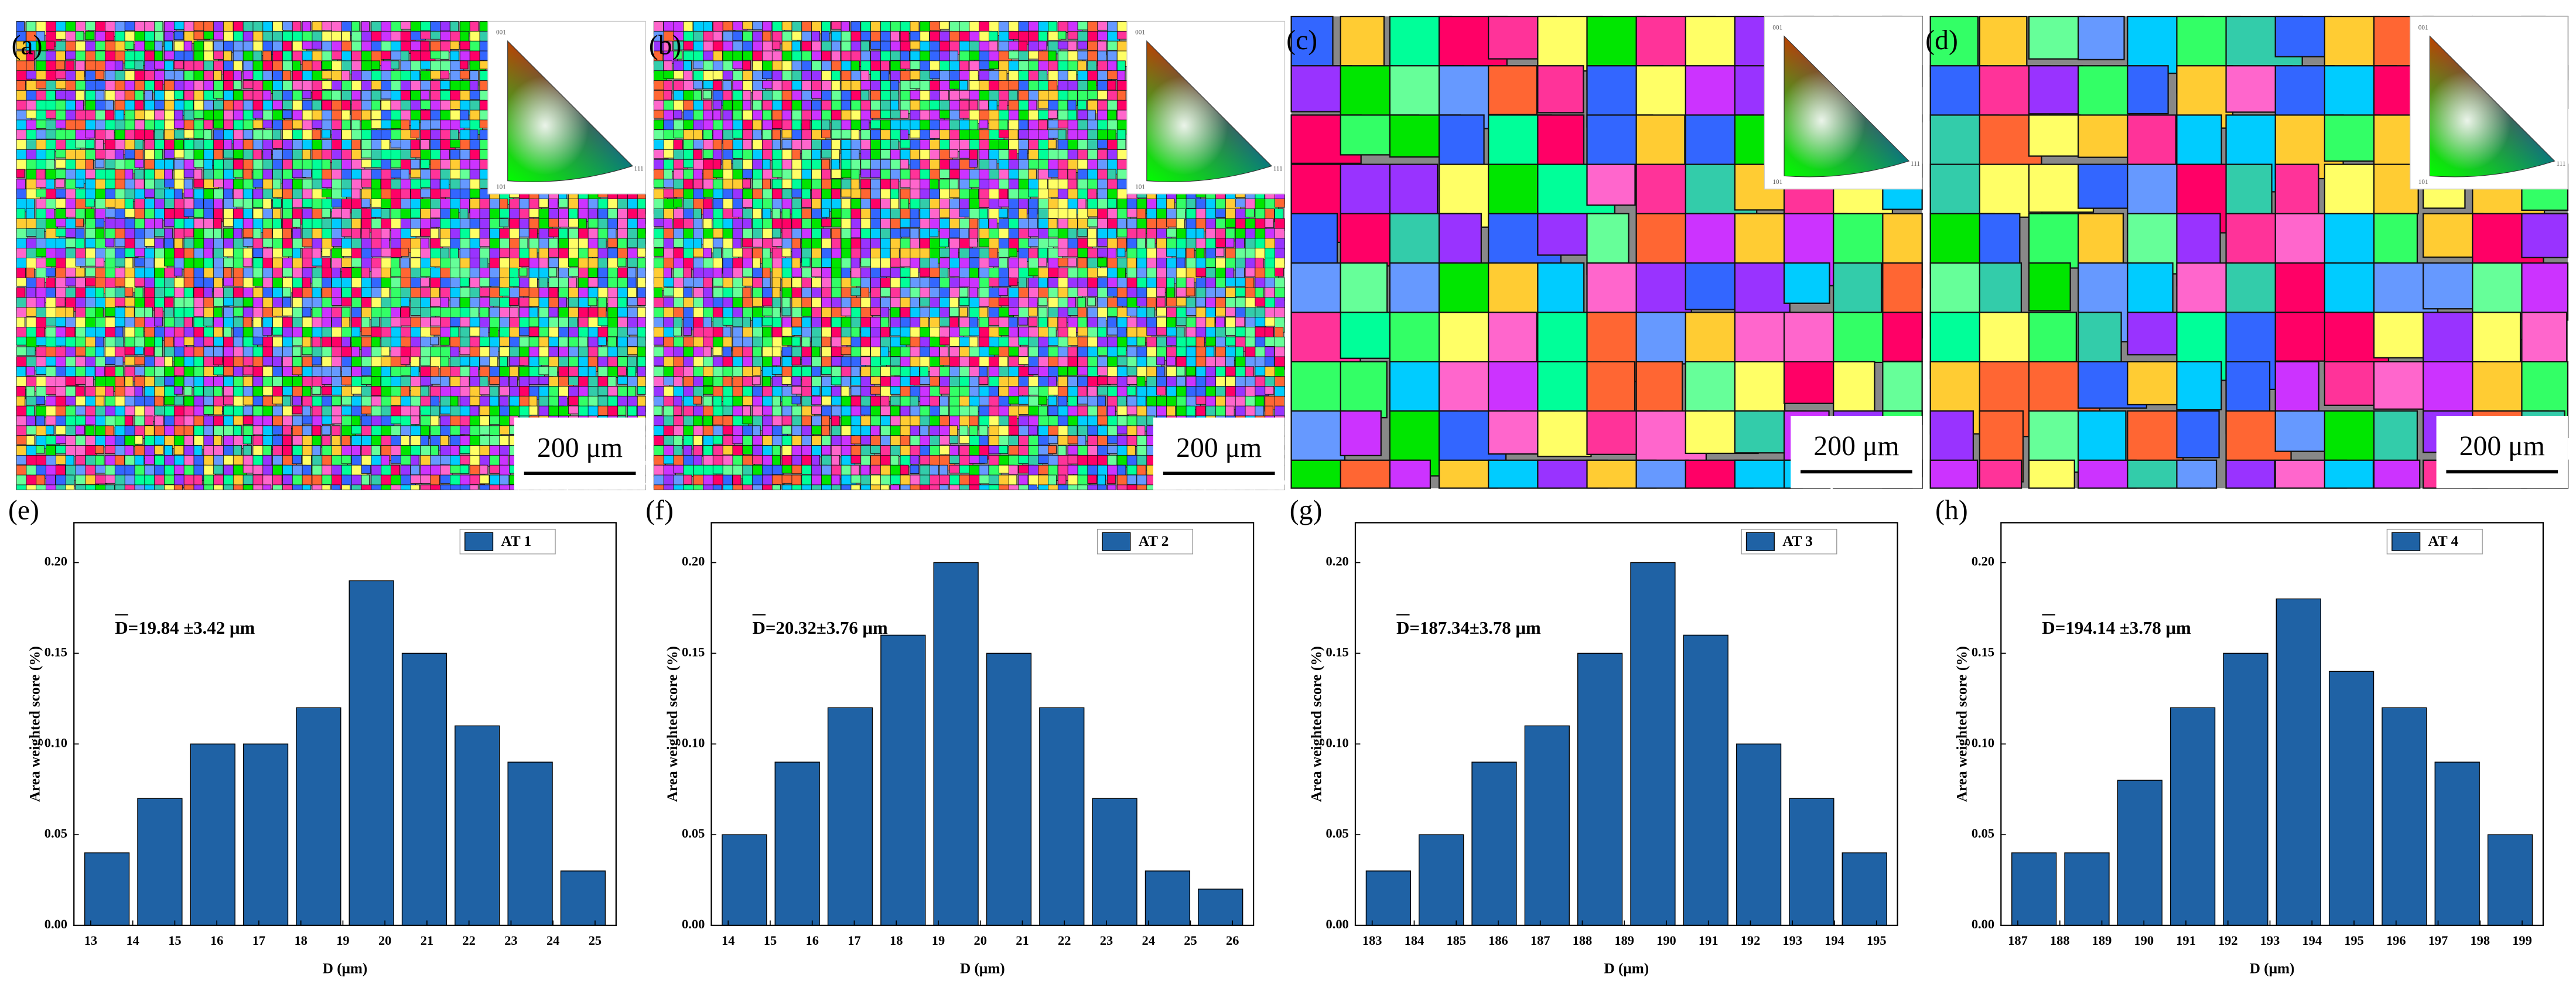  I want to click on ipf-label: 111, so click(639, 169).